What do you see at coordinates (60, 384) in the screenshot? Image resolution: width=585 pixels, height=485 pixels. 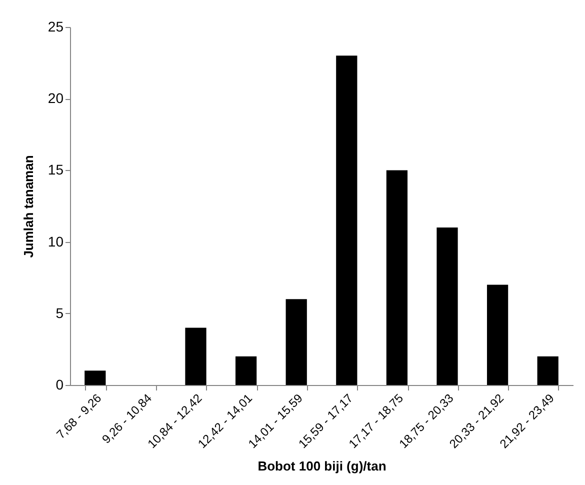 I see `y-tick-label: 0` at bounding box center [60, 384].